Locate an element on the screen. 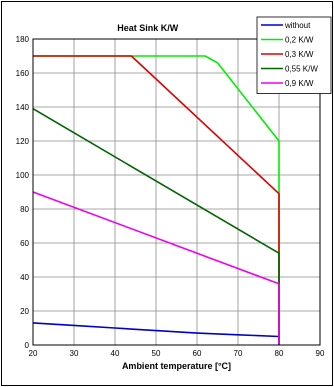  x-tick-label: 30 is located at coordinates (74, 353).